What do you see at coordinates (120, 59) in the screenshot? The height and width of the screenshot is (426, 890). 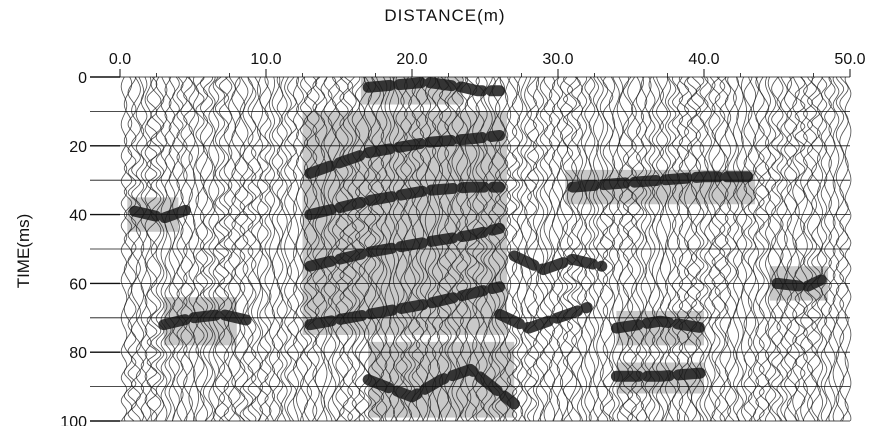 I see `x-tick-label: 0.0` at bounding box center [120, 59].